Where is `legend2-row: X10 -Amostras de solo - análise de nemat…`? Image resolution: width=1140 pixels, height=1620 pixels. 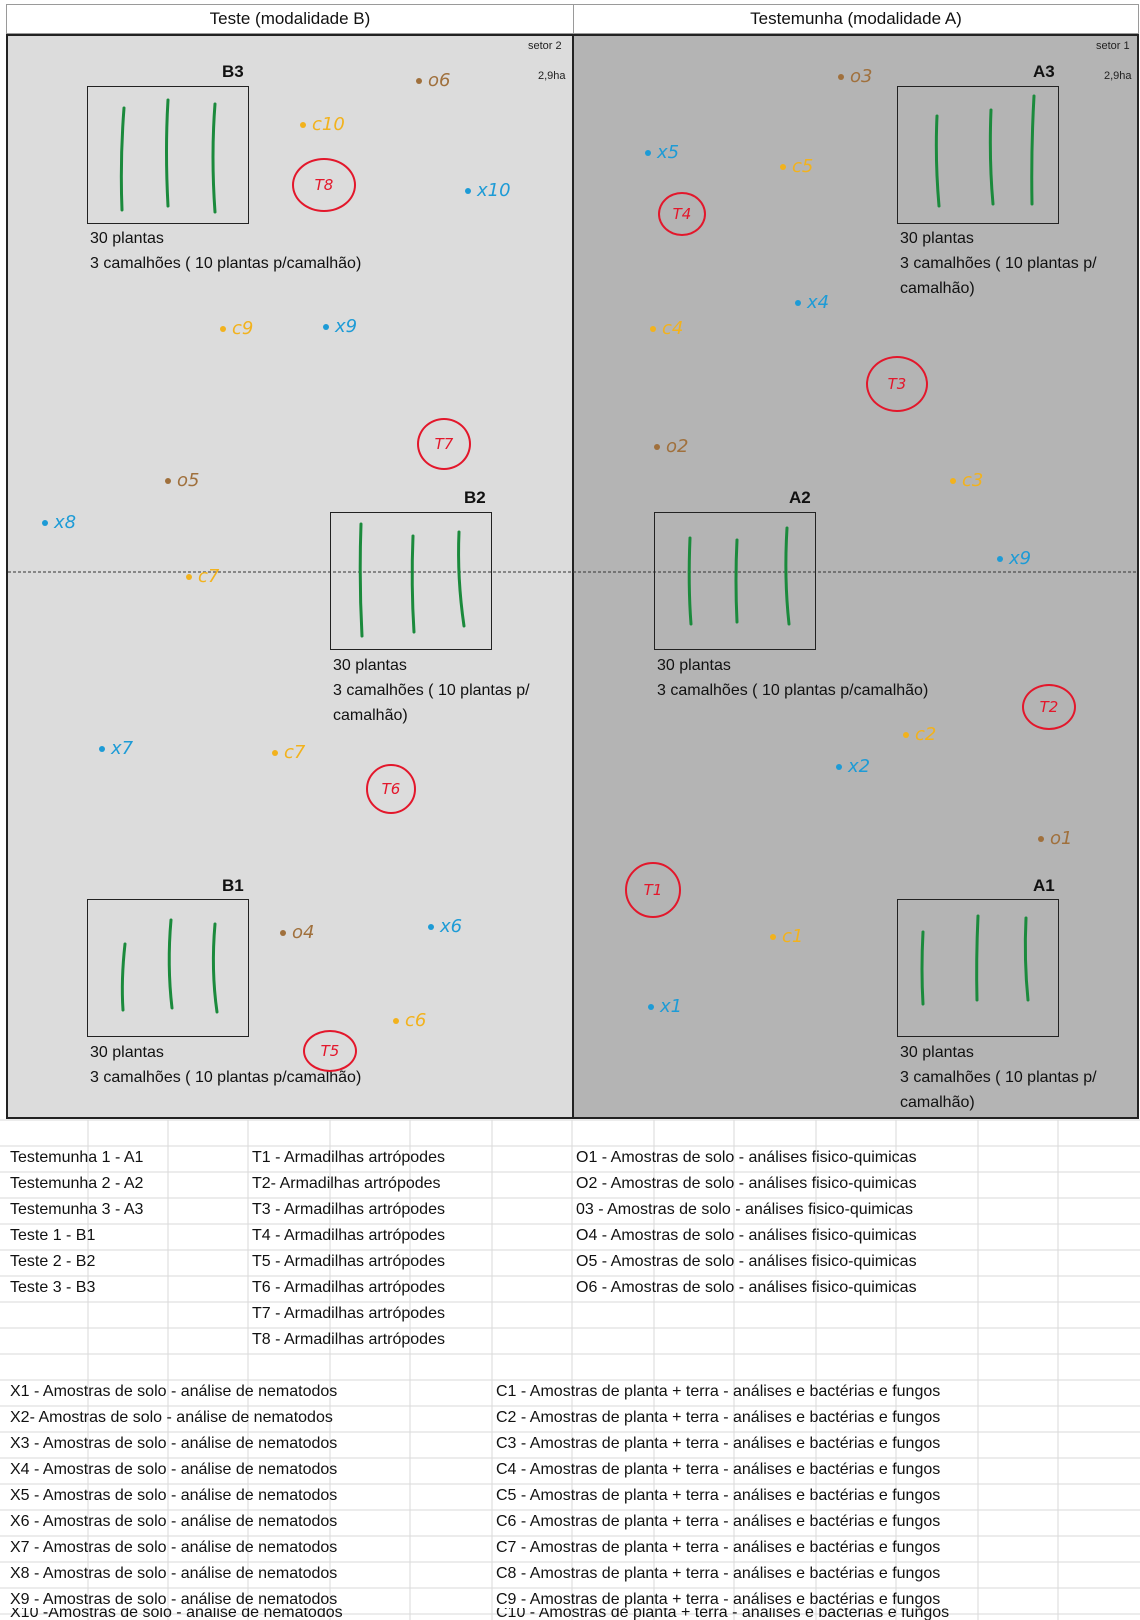 legend2-row: X10 -Amostras de solo - análise de nemat… is located at coordinates (480, 1614).